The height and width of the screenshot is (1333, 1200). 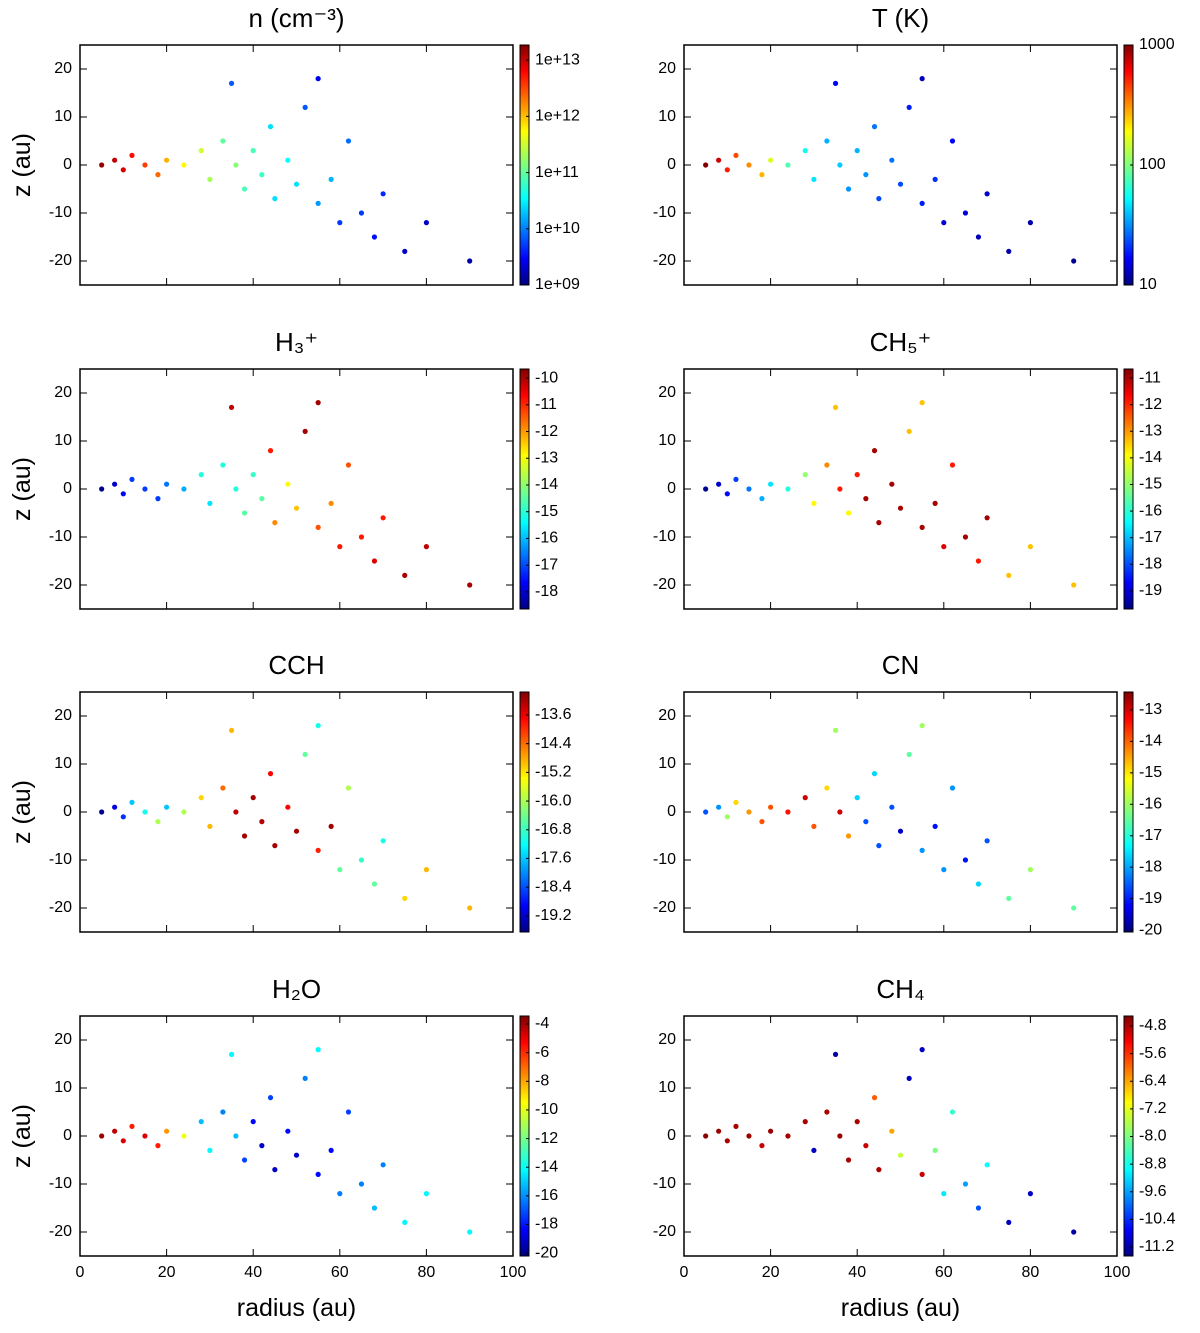 What do you see at coordinates (1152, 164) in the screenshot?
I see `colorbar-tick-label: 100` at bounding box center [1152, 164].